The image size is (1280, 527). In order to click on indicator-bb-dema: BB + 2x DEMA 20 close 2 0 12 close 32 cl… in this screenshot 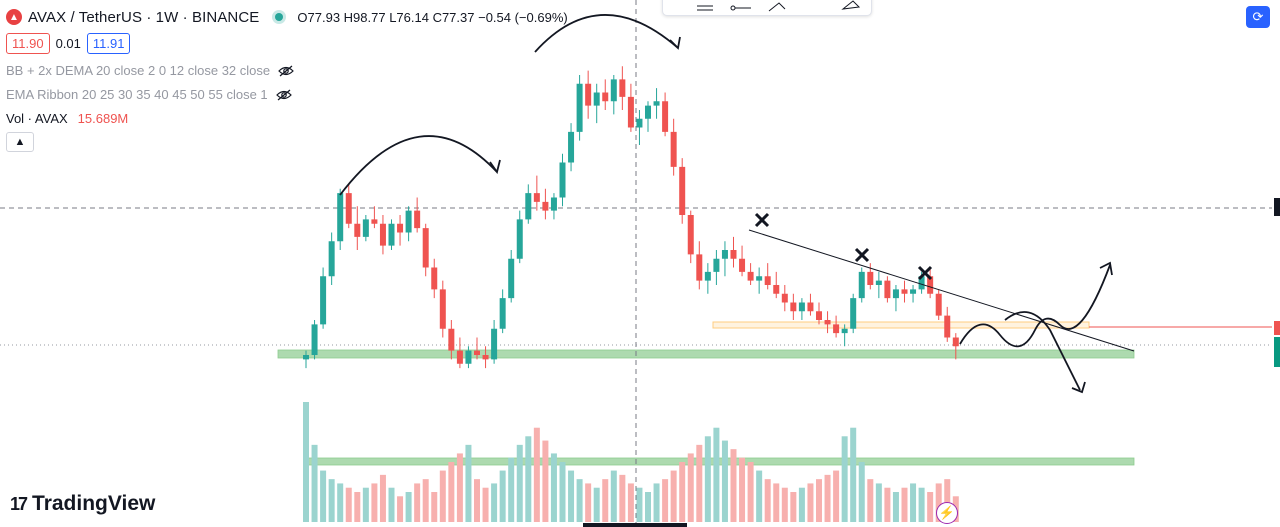, I will do `click(150, 70)`.